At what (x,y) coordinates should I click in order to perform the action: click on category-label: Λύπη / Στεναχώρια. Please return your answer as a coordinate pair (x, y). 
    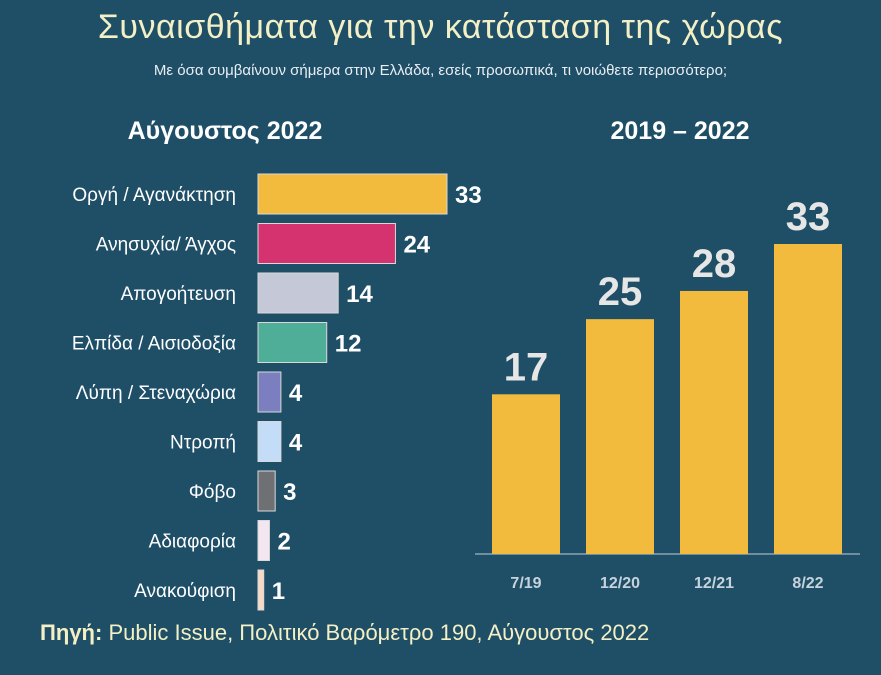
    Looking at the image, I should click on (156, 393).